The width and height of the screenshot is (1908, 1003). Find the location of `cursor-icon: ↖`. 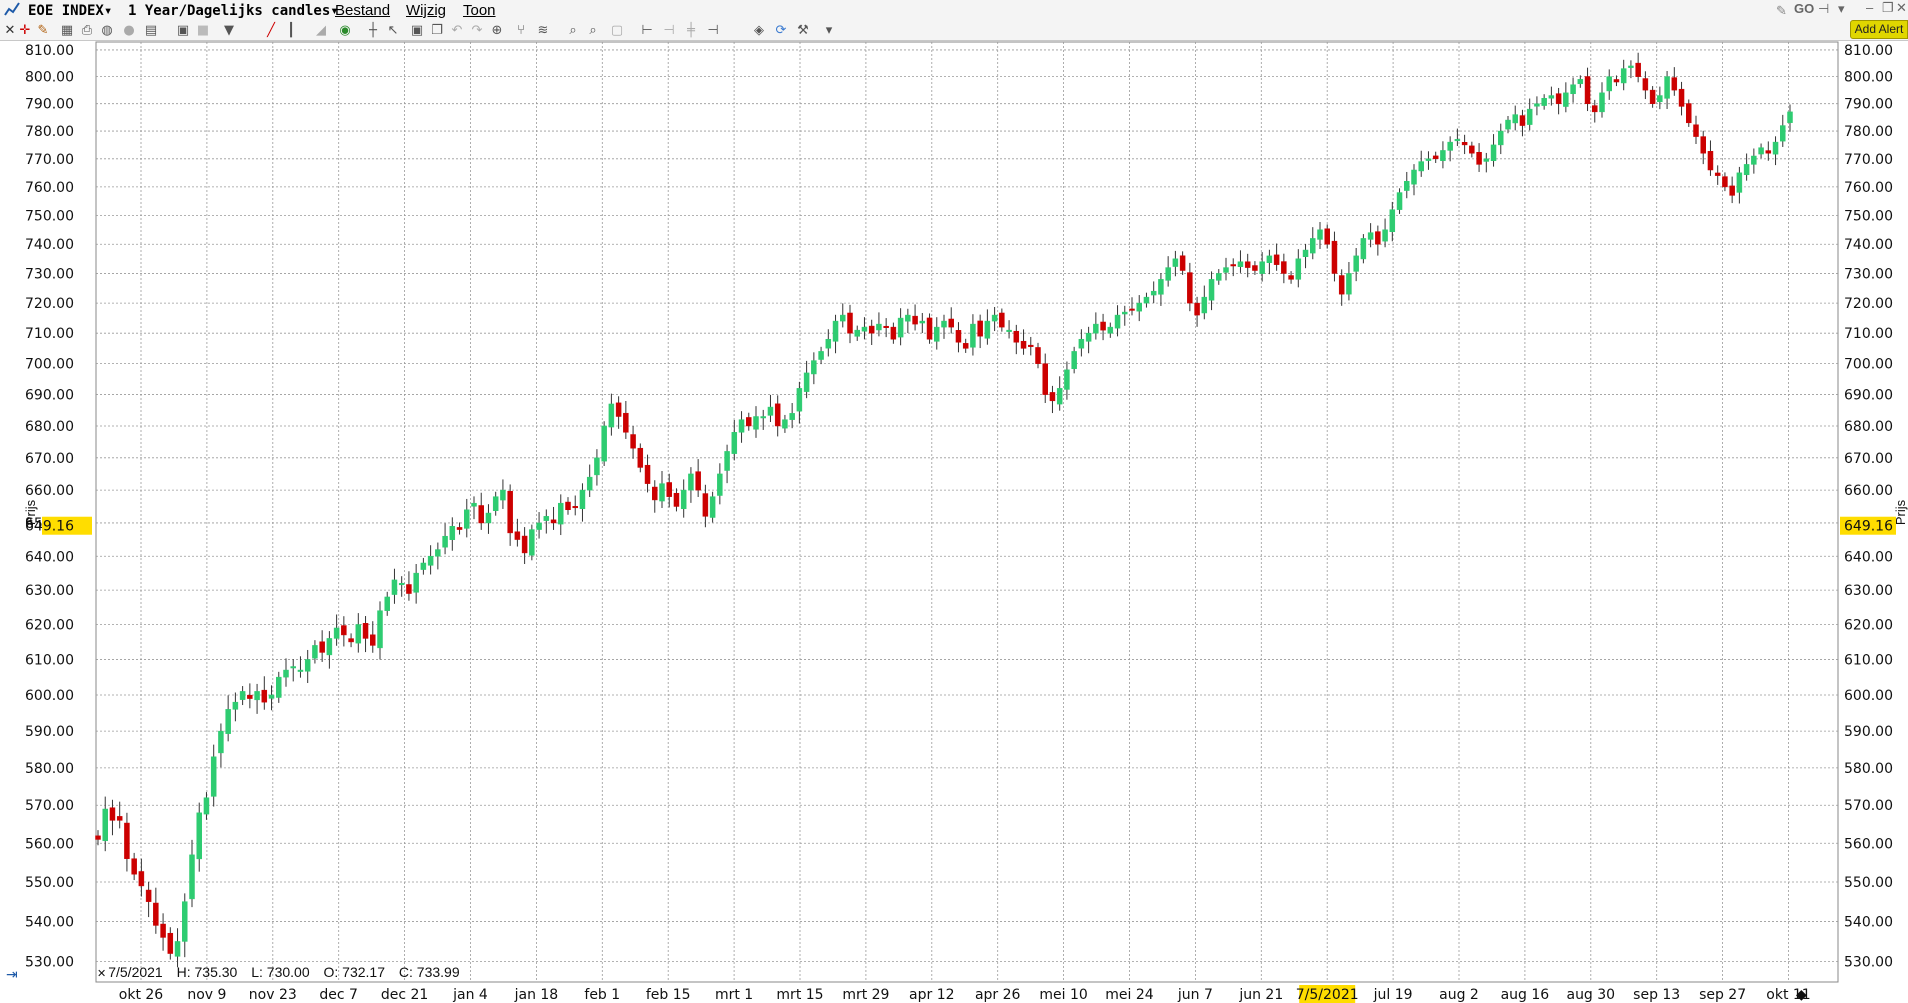

cursor-icon: ↖ is located at coordinates (393, 30).